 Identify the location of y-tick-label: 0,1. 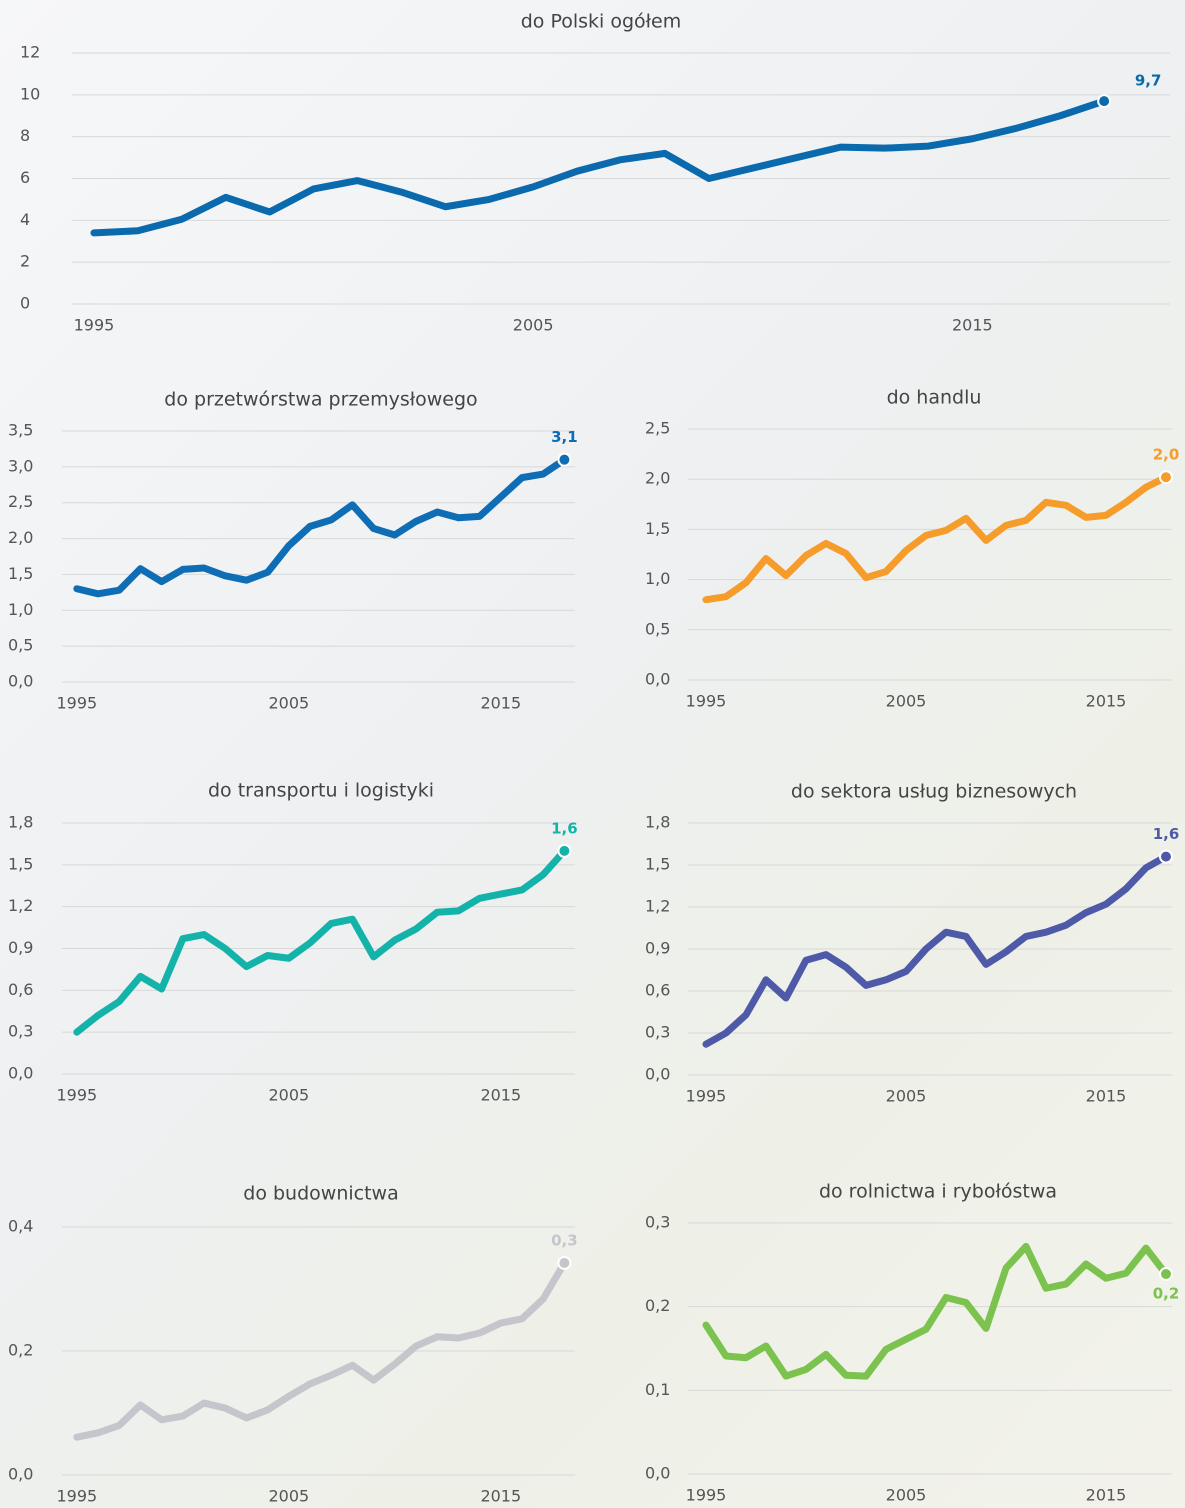
(657, 1389).